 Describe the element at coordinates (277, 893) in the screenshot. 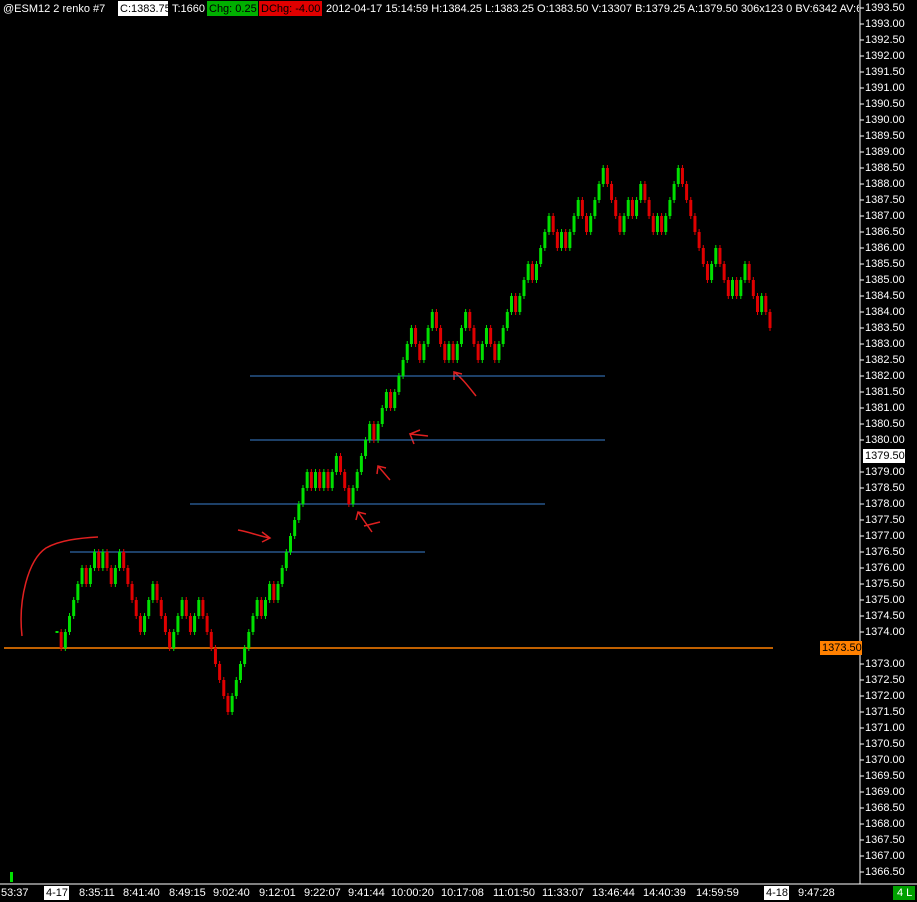

I see `x-tick-label: 9:12:01` at that location.